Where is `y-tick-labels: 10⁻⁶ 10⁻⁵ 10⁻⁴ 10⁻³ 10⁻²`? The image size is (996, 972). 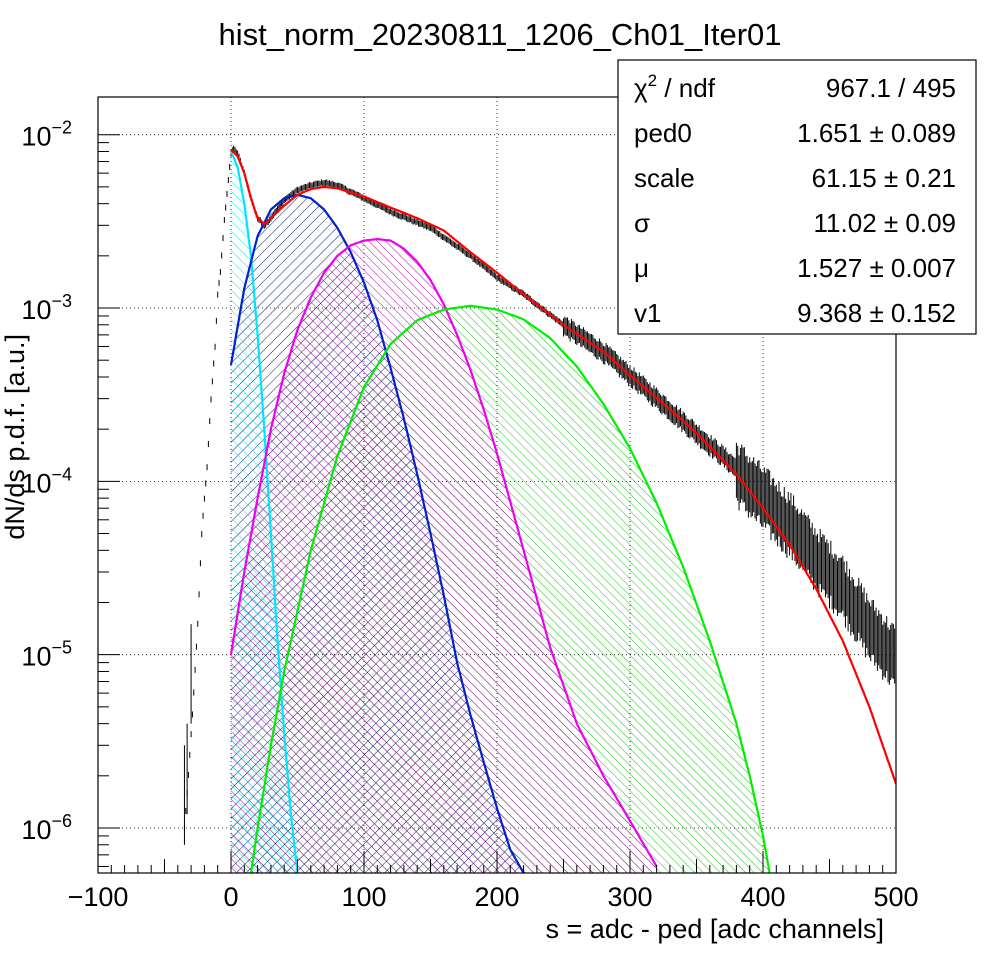 y-tick-labels: 10⁻⁶ 10⁻⁵ 10⁻⁴ 10⁻³ 10⁻² is located at coordinates (46, 481).